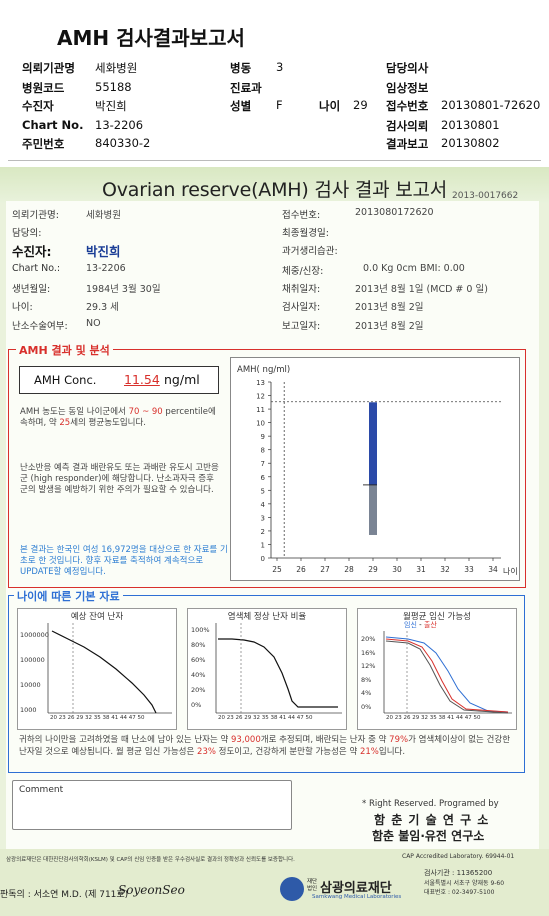 The image size is (549, 916). What do you see at coordinates (263, 559) in the screenshot?
I see `y-tick-label: 0` at bounding box center [263, 559].